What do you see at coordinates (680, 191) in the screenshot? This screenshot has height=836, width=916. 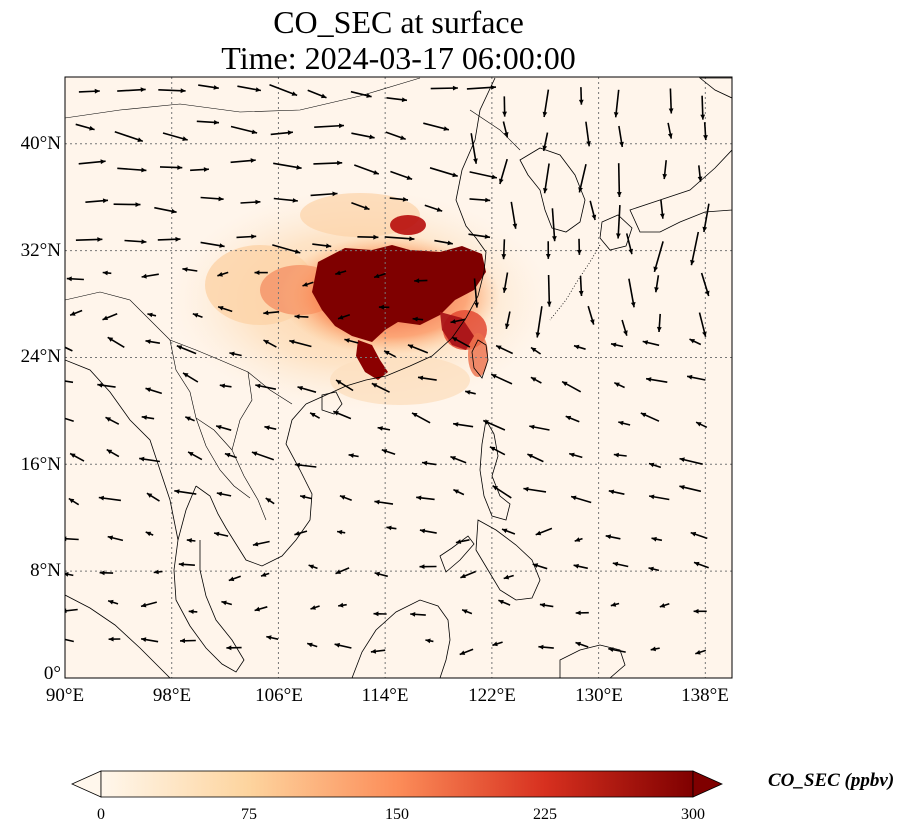 I see `japan-honshu` at bounding box center [680, 191].